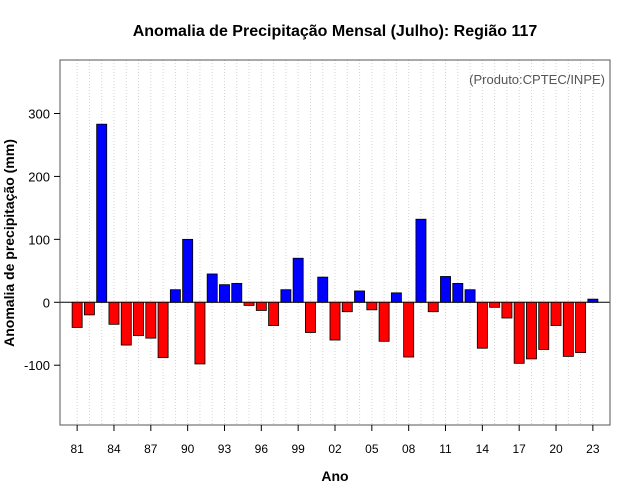 This screenshot has width=640, height=500. I want to click on bar-1985, so click(126, 323).